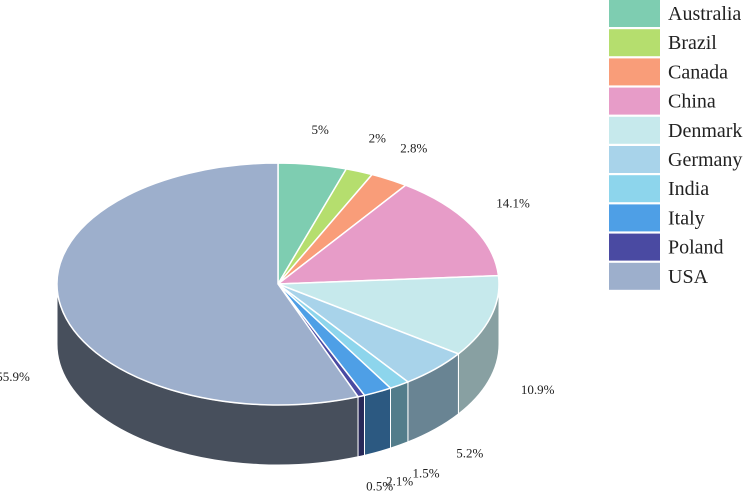 This screenshot has width=755, height=494. Describe the element at coordinates (634, 218) in the screenshot. I see `legend-swatch-italy` at that location.